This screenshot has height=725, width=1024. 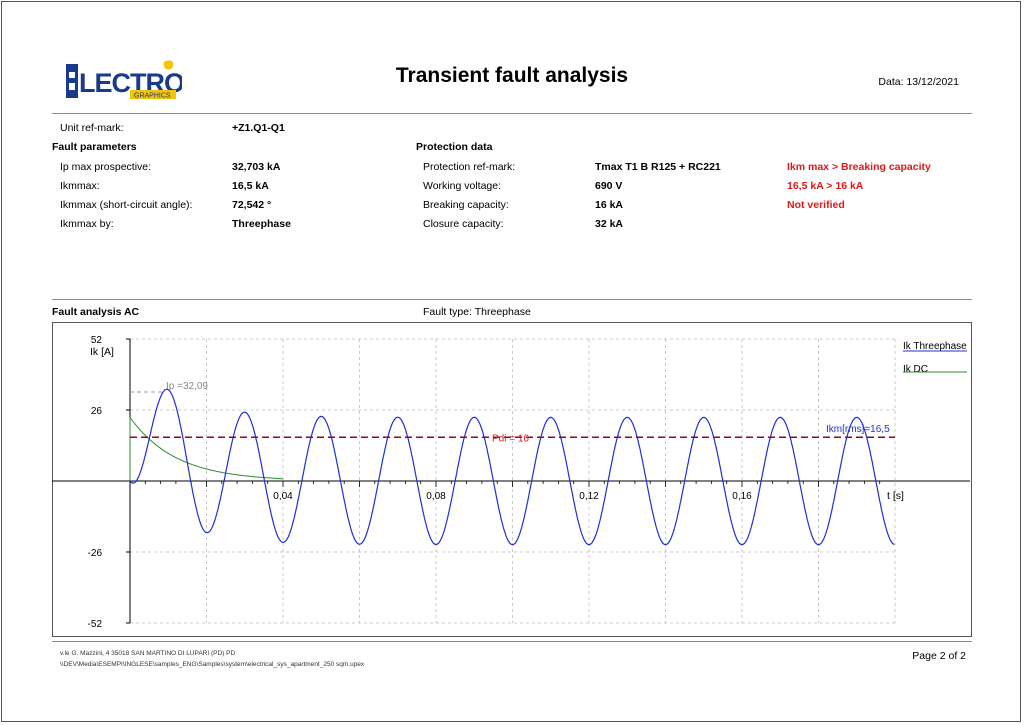 I want to click on protection-status: Ikm max > Breaking capacity, so click(x=859, y=167).